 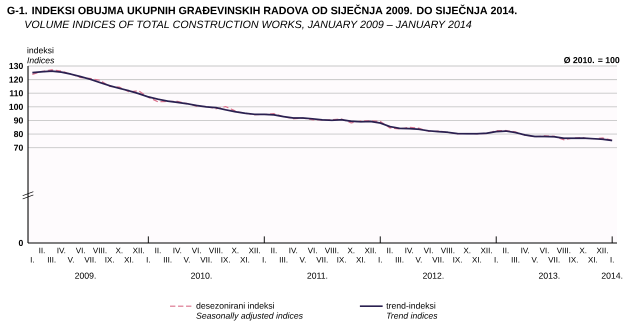 What do you see at coordinates (201, 275) in the screenshot?
I see `text: 2010.` at bounding box center [201, 275].